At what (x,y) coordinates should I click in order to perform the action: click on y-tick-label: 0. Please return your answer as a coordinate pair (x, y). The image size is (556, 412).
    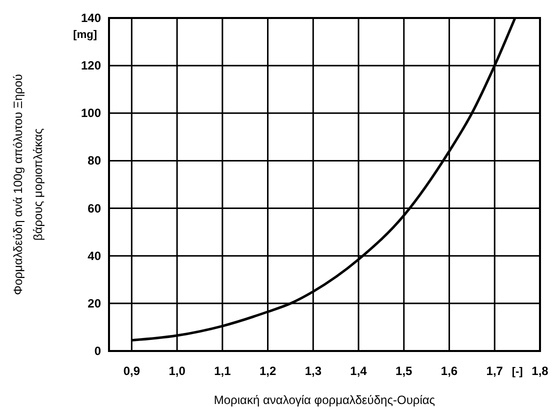
    Looking at the image, I should click on (98, 351).